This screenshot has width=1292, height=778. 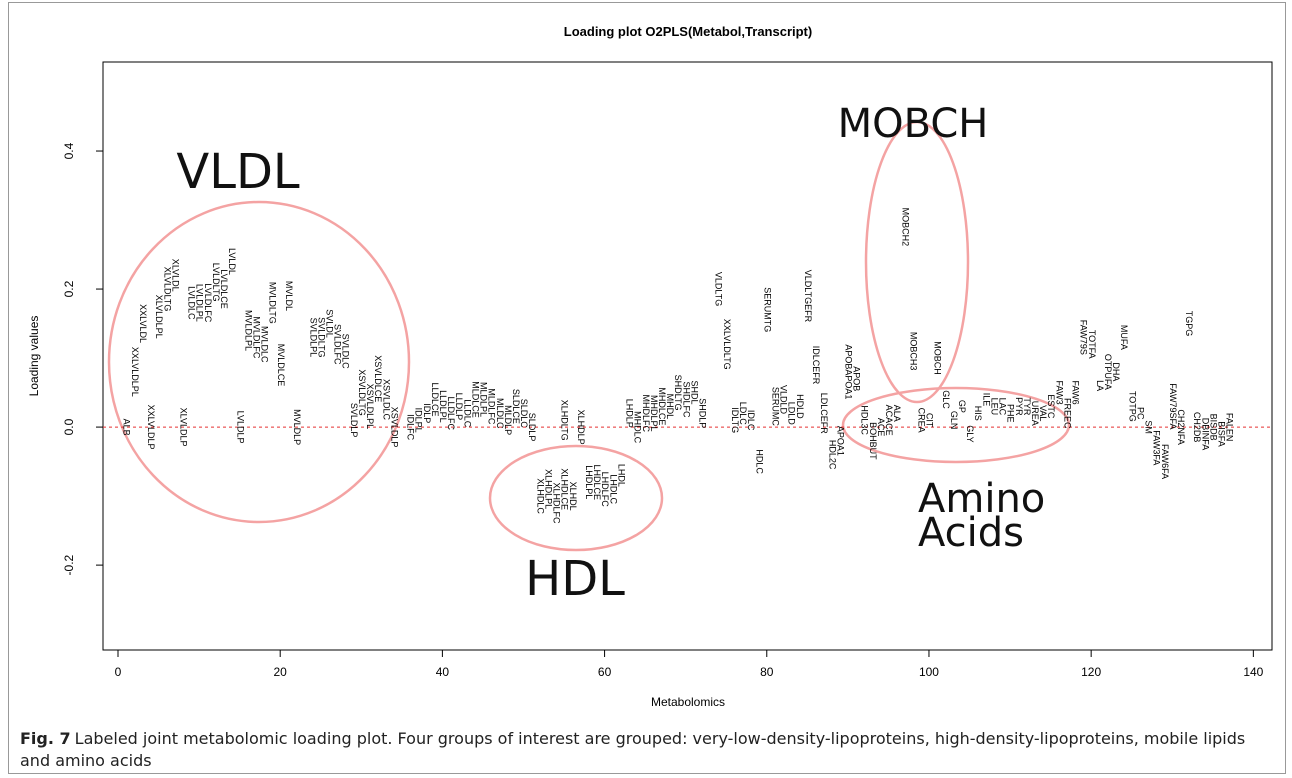 What do you see at coordinates (200, 303) in the screenshot?
I see `point-label: LVLDLPL` at bounding box center [200, 303].